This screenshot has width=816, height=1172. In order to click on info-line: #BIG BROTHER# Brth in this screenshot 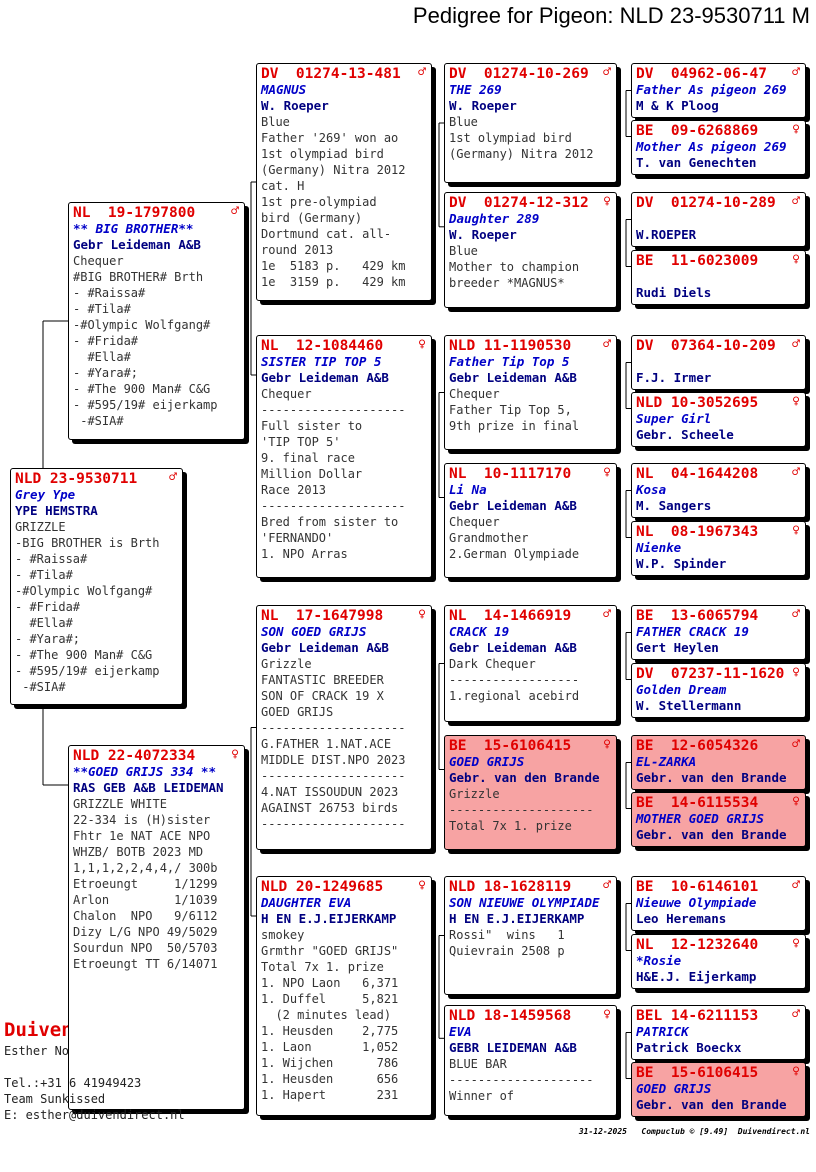, I will do `click(138, 277)`.